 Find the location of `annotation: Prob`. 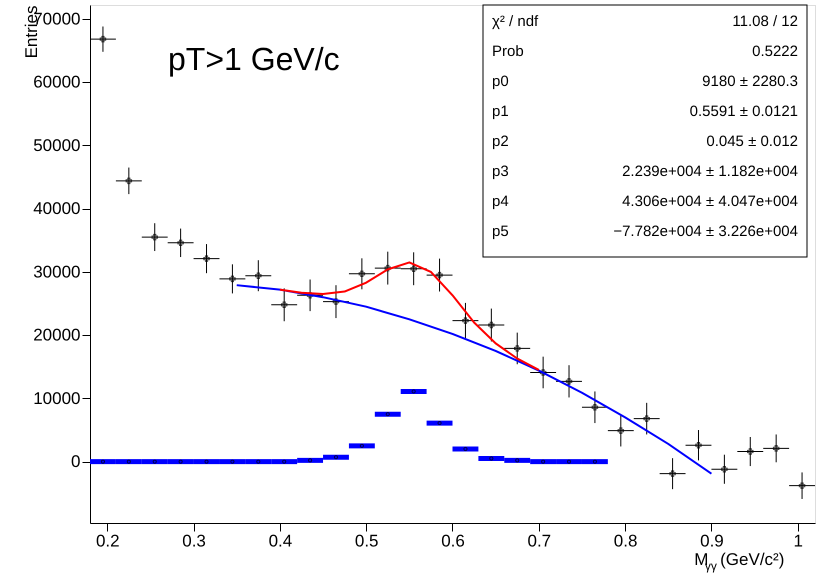

annotation: Prob is located at coordinates (508, 51).